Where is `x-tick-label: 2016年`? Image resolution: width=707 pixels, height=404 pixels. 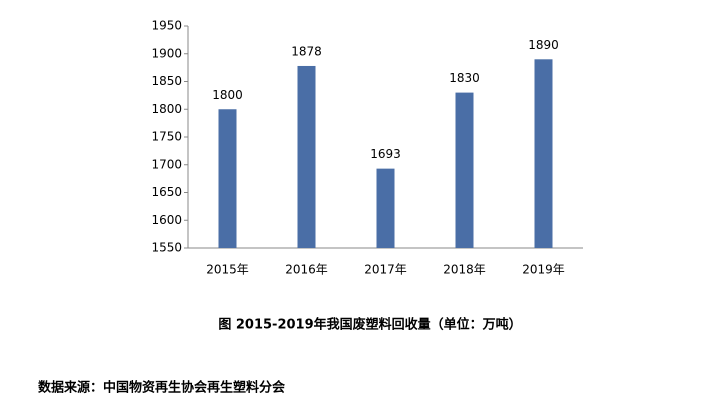 x-tick-label: 2016年 is located at coordinates (306, 270).